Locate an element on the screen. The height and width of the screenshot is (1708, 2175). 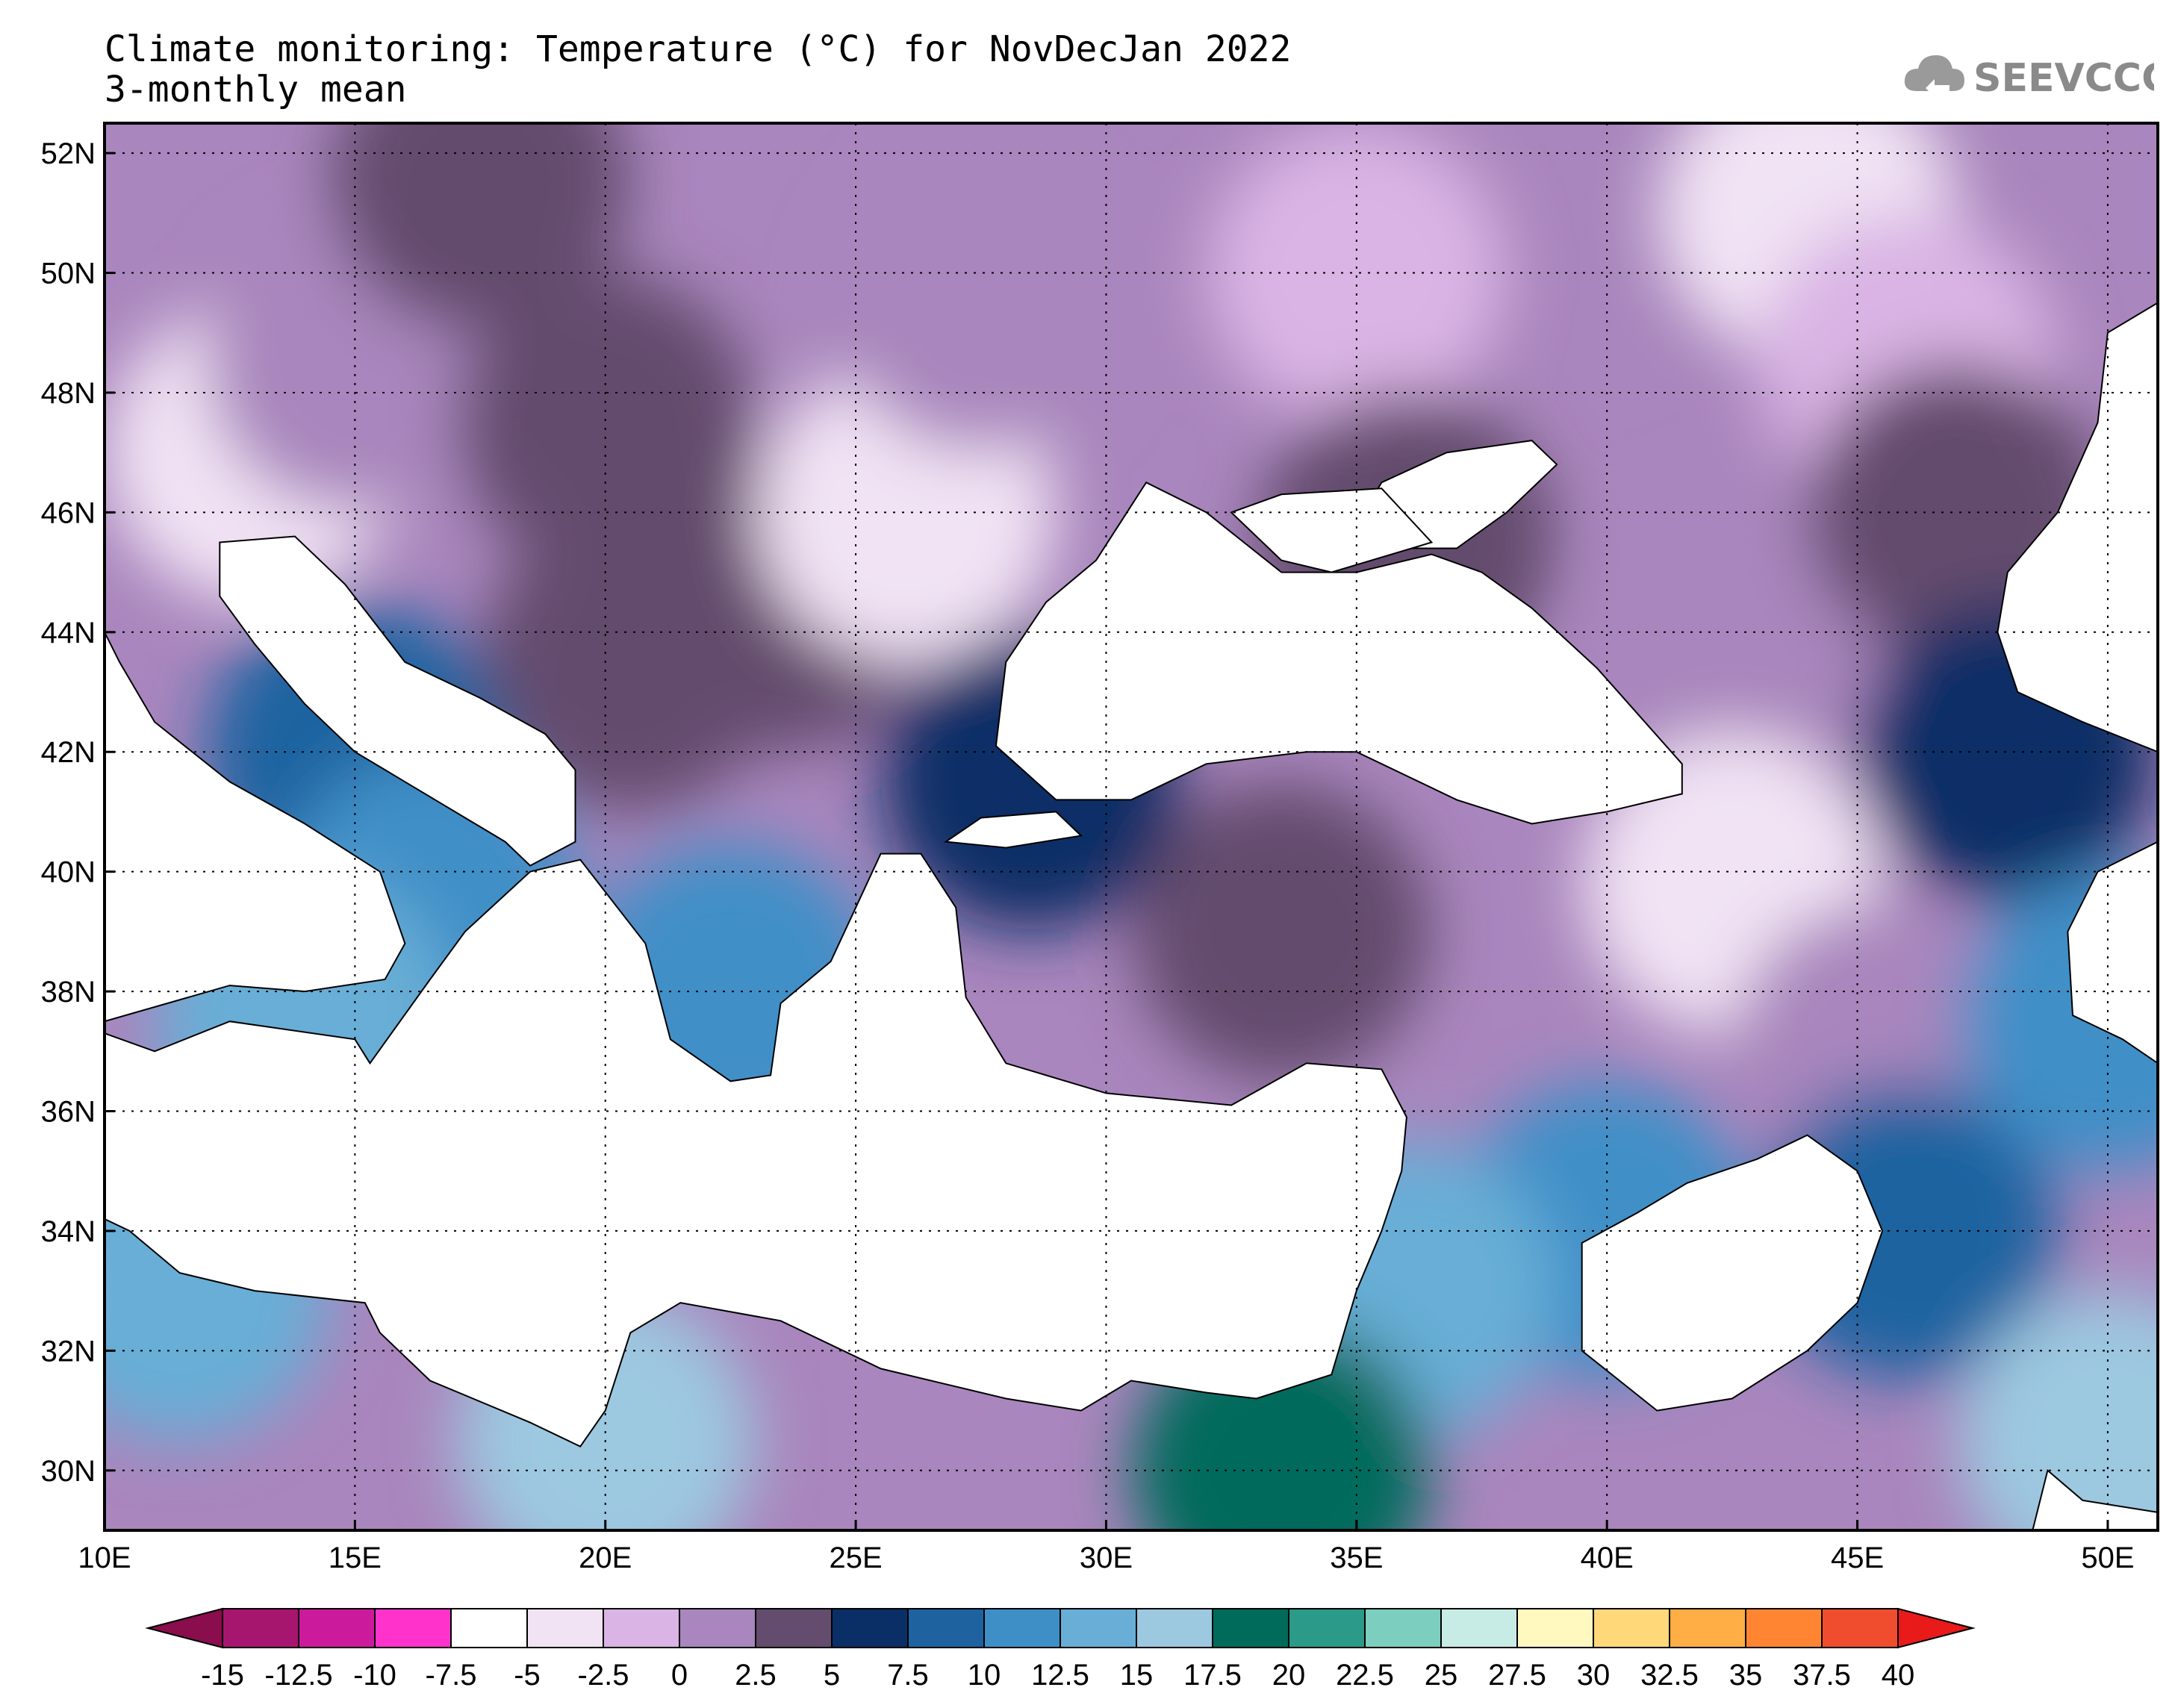
colorbar-label: -5 is located at coordinates (527, 1675).